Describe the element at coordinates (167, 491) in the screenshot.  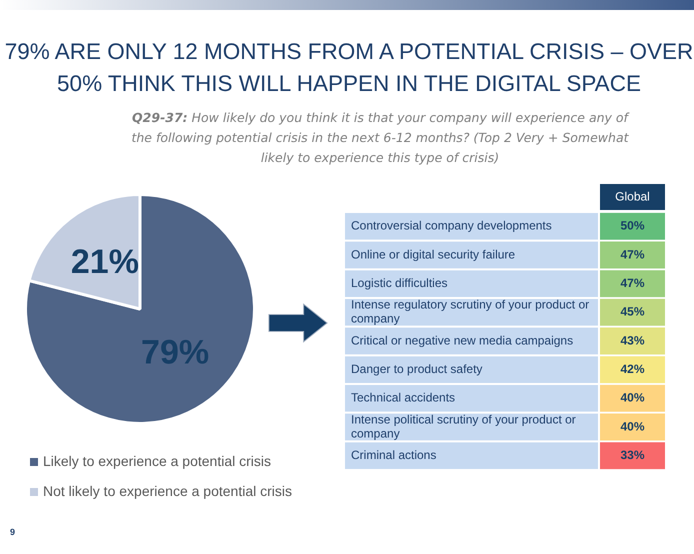
I see `legend-label: Not likely to experience a potential crisis` at that location.